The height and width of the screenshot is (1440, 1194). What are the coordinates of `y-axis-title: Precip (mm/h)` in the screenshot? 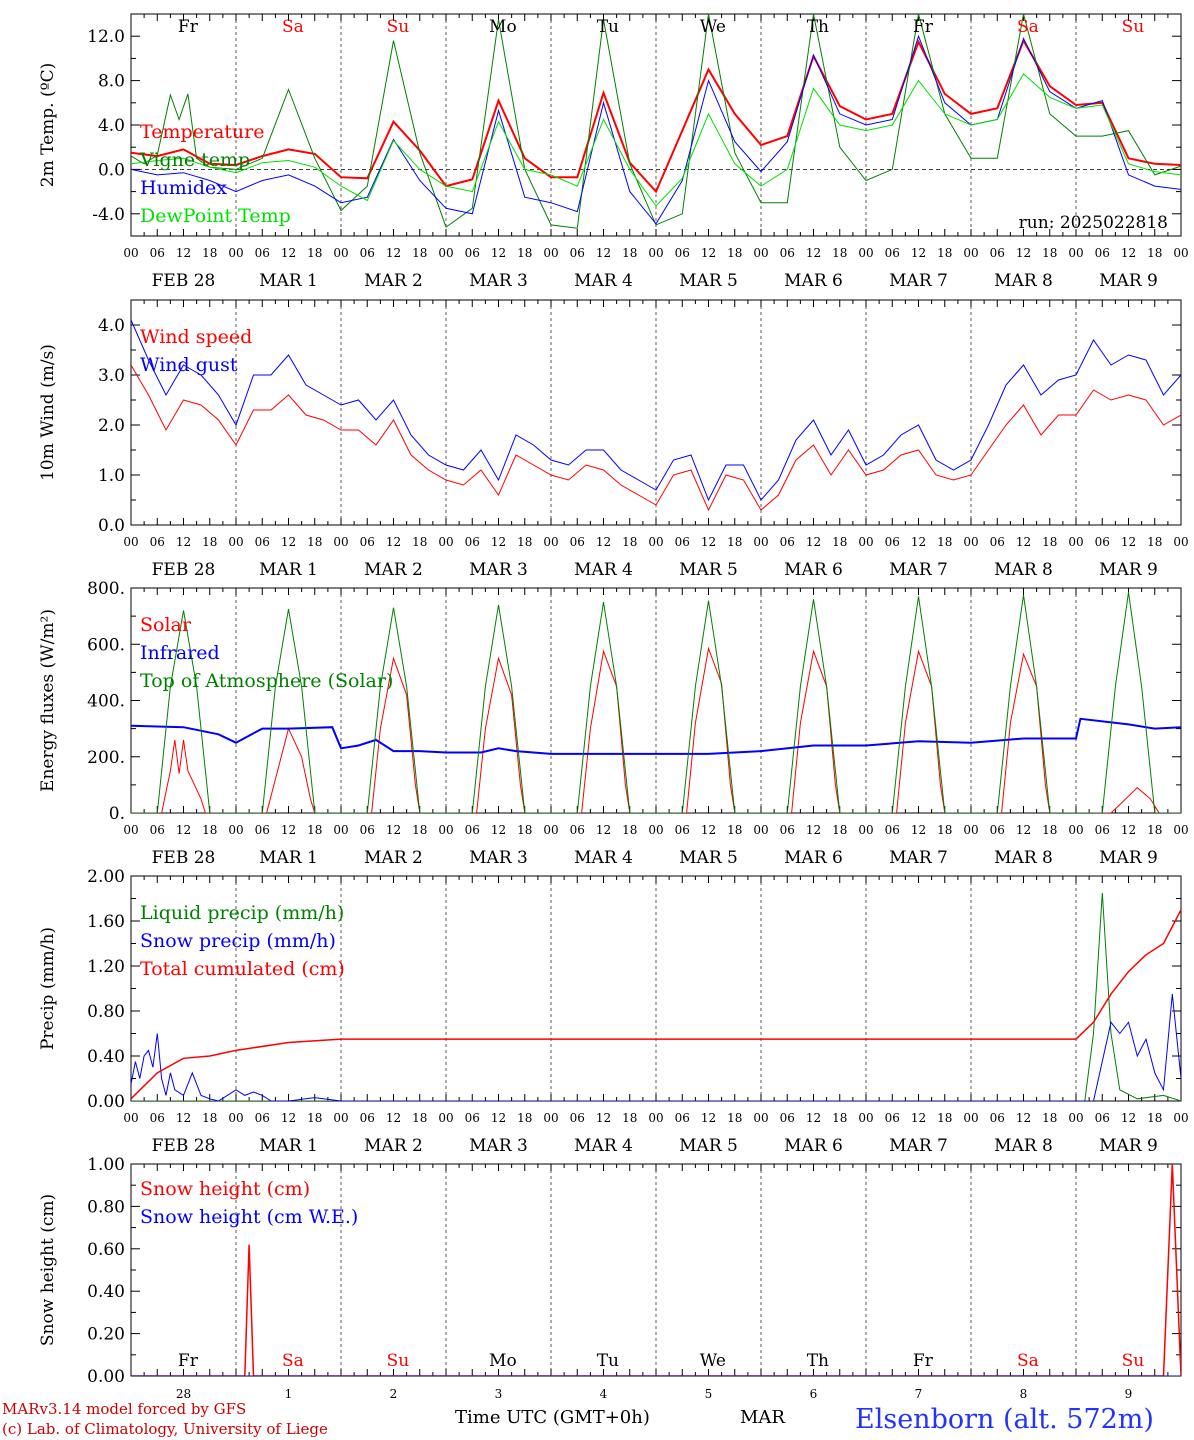 It's located at (48, 988).